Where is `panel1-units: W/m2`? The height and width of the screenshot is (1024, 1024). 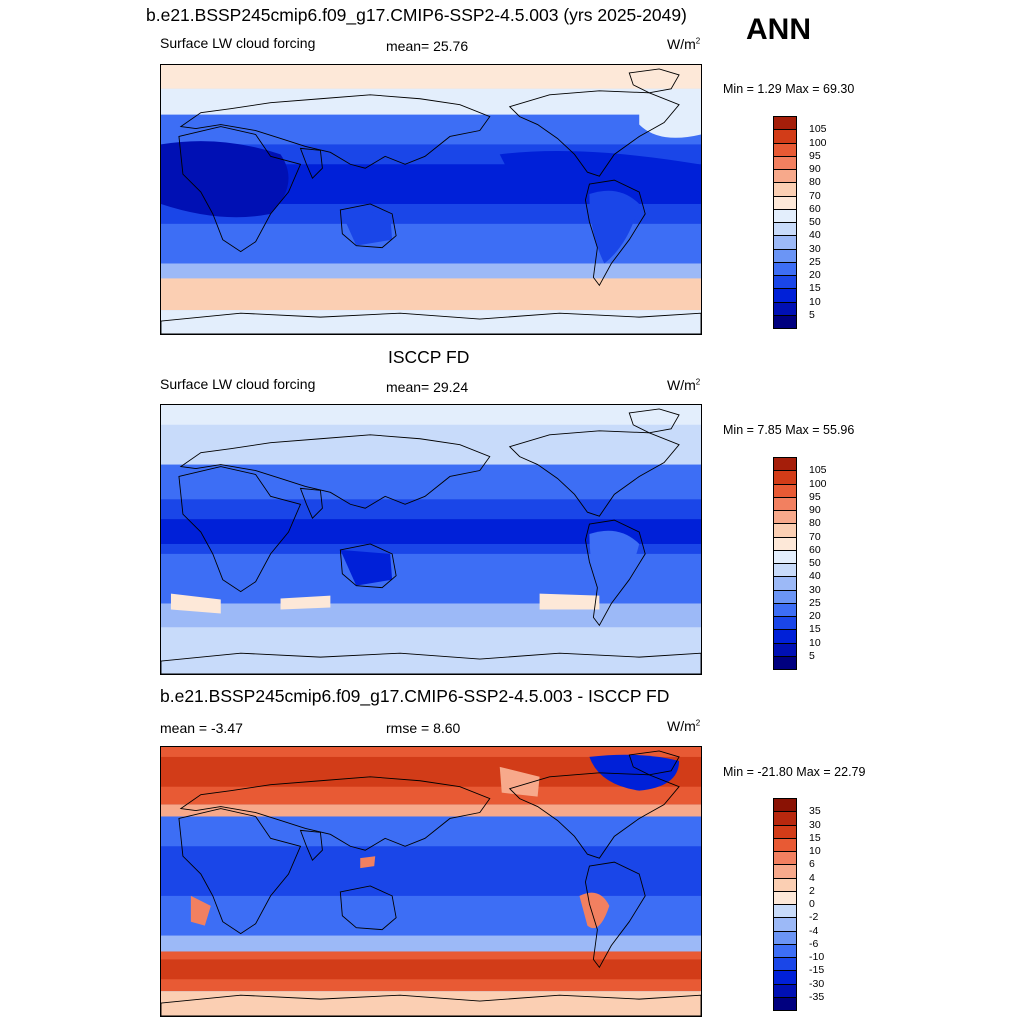 panel1-units: W/m2 is located at coordinates (684, 44).